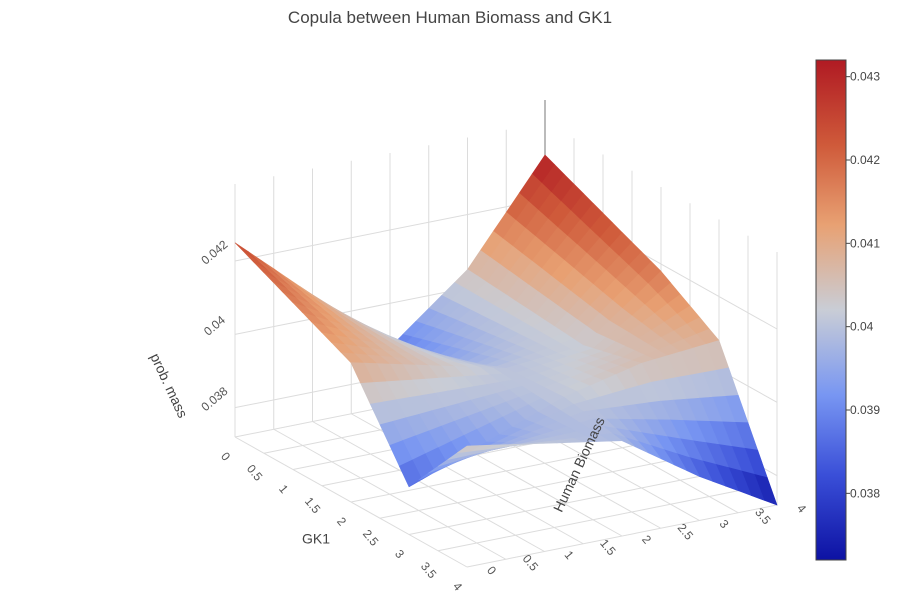 This screenshot has width=900, height=600. What do you see at coordinates (214, 252) in the screenshot?
I see `z-tick-label: 0.042` at bounding box center [214, 252].